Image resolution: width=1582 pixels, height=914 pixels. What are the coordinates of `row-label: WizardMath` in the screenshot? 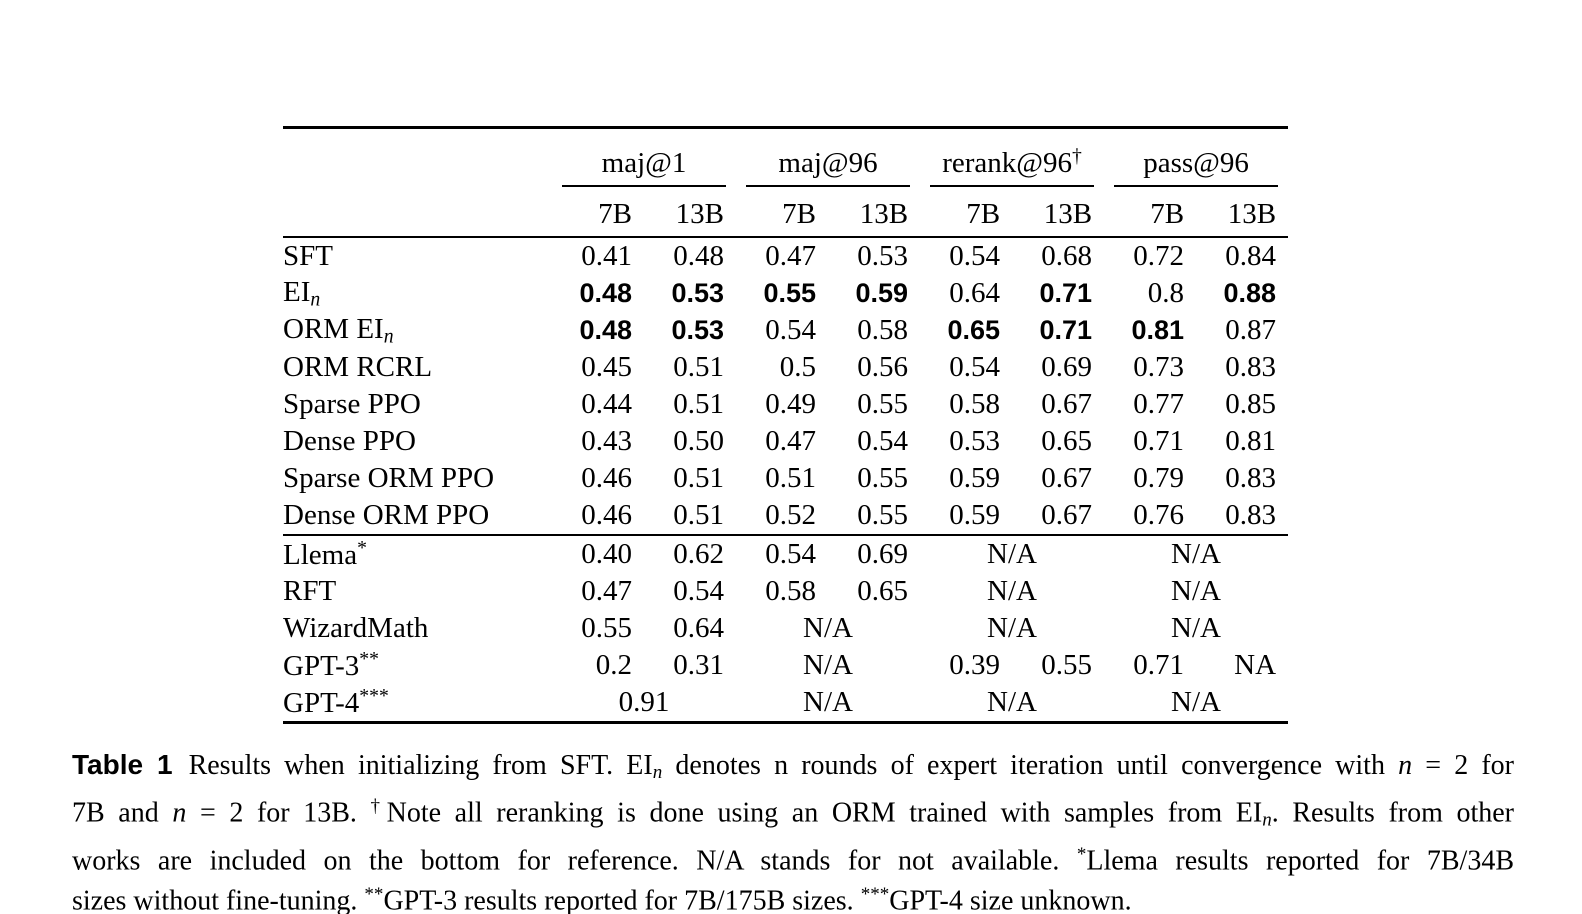 It's located at (417, 628).